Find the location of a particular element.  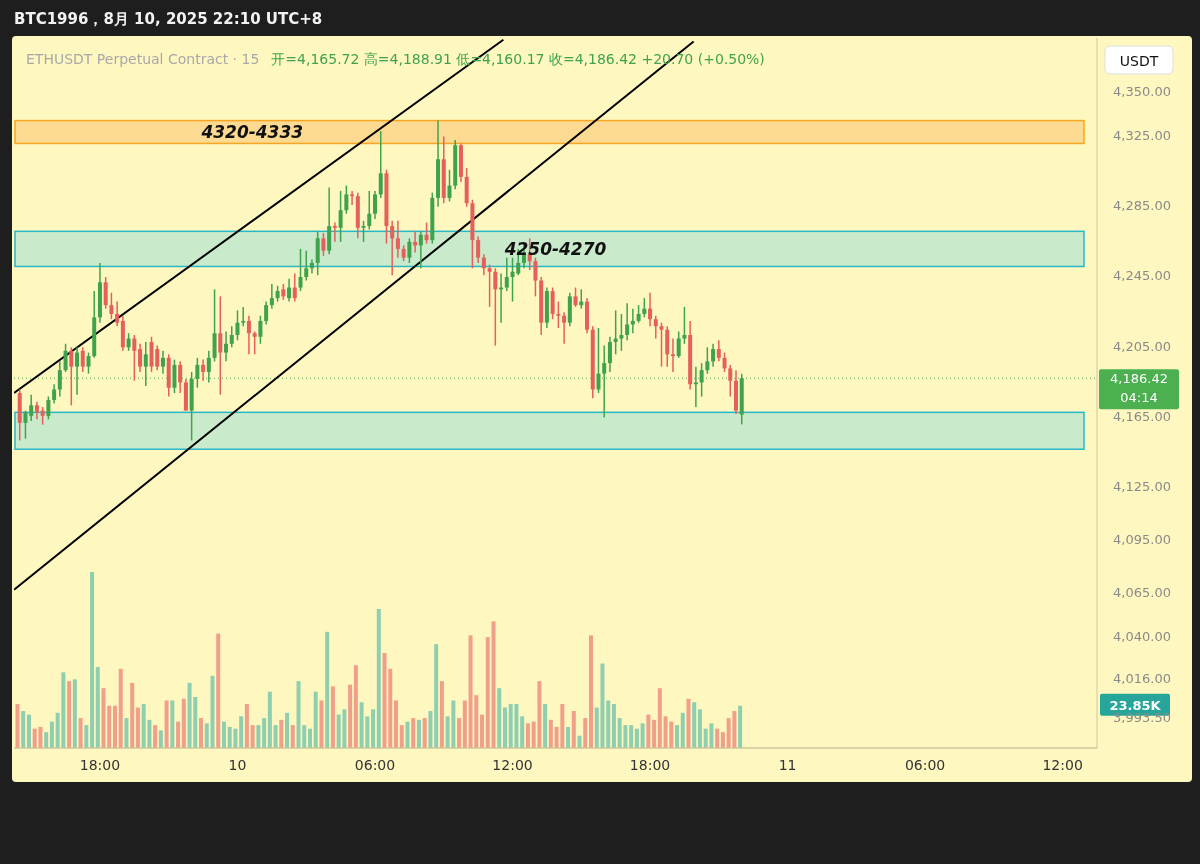

chart-title: BTC1996，8月 10, 2025 22:10 UTC+8 is located at coordinates (168, 19).